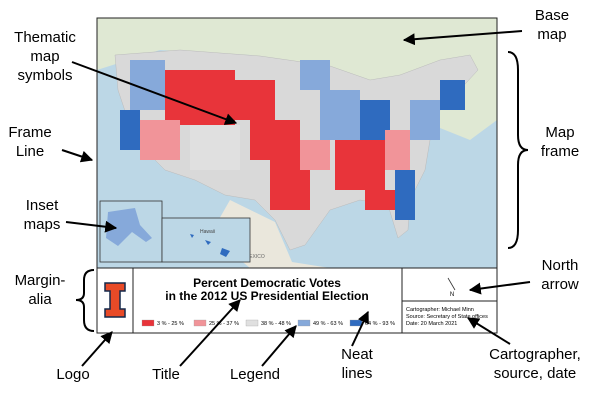 The width and height of the screenshot is (600, 400). I want to click on annotation: Base, so click(552, 15).